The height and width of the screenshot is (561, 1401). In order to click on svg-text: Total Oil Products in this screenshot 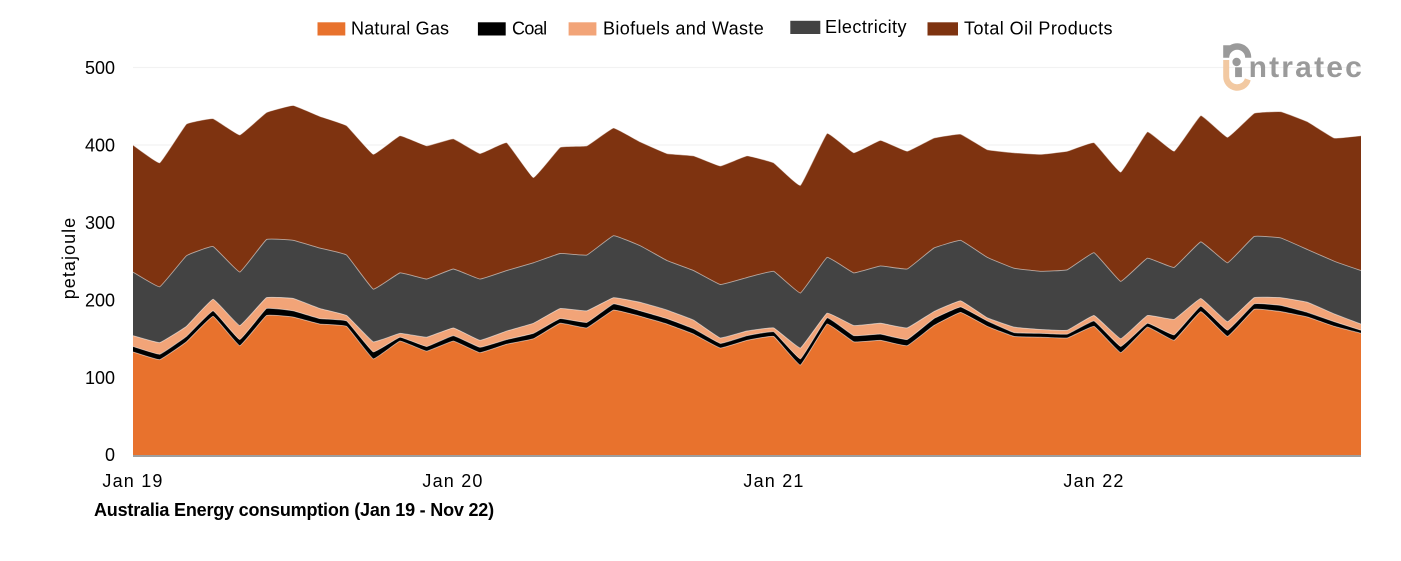, I will do `click(1038, 28)`.